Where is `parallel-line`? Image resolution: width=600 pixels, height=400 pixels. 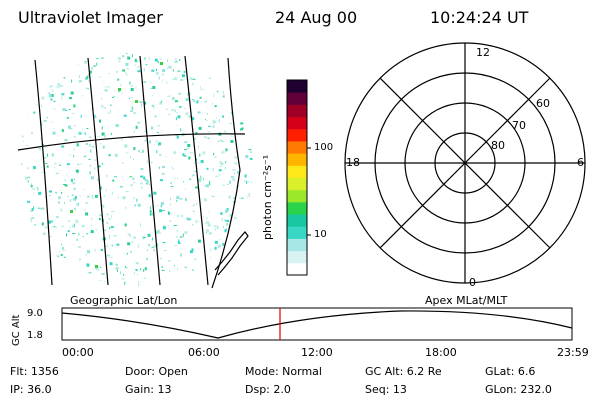
parallel-line is located at coordinates (131, 142).